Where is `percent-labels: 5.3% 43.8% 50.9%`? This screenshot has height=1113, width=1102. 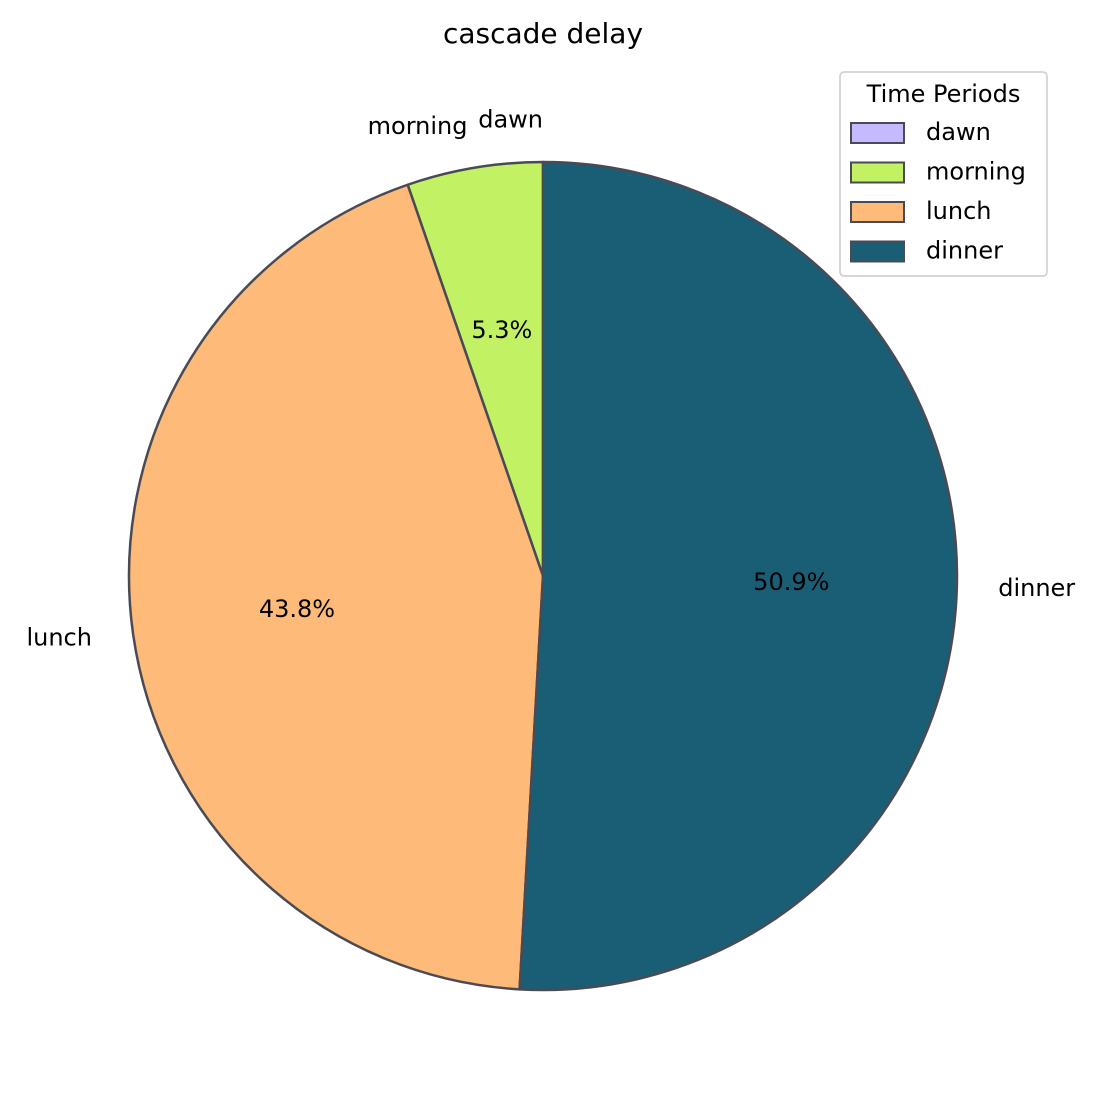 percent-labels: 5.3% 43.8% 50.9% is located at coordinates (544, 469).